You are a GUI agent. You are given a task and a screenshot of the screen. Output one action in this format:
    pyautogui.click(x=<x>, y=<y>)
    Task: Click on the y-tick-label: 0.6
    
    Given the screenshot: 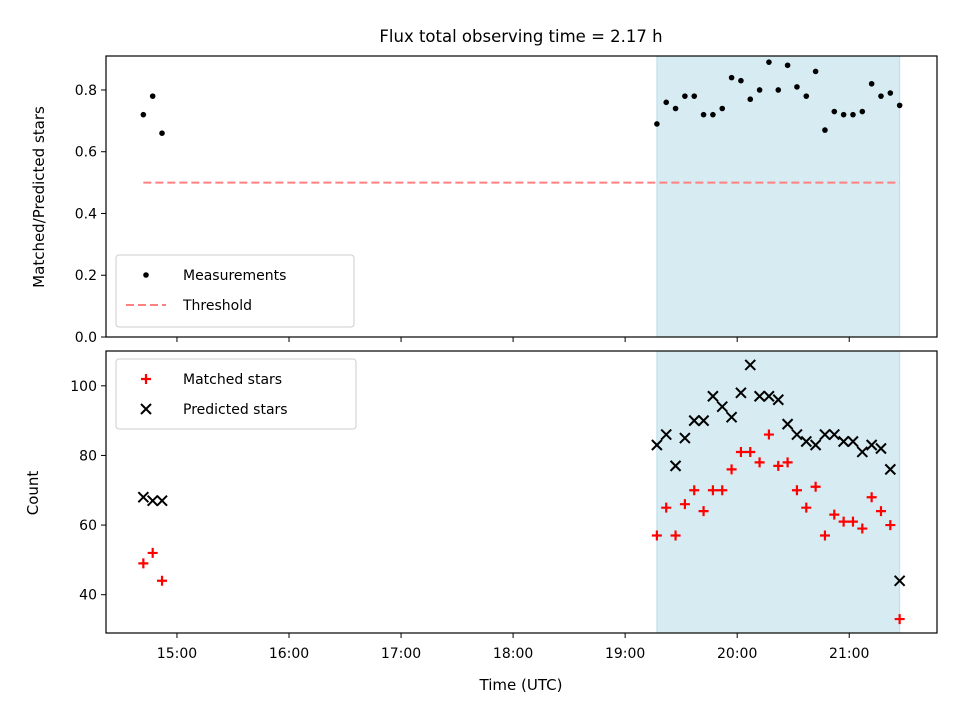 What is the action you would take?
    pyautogui.click(x=86, y=153)
    